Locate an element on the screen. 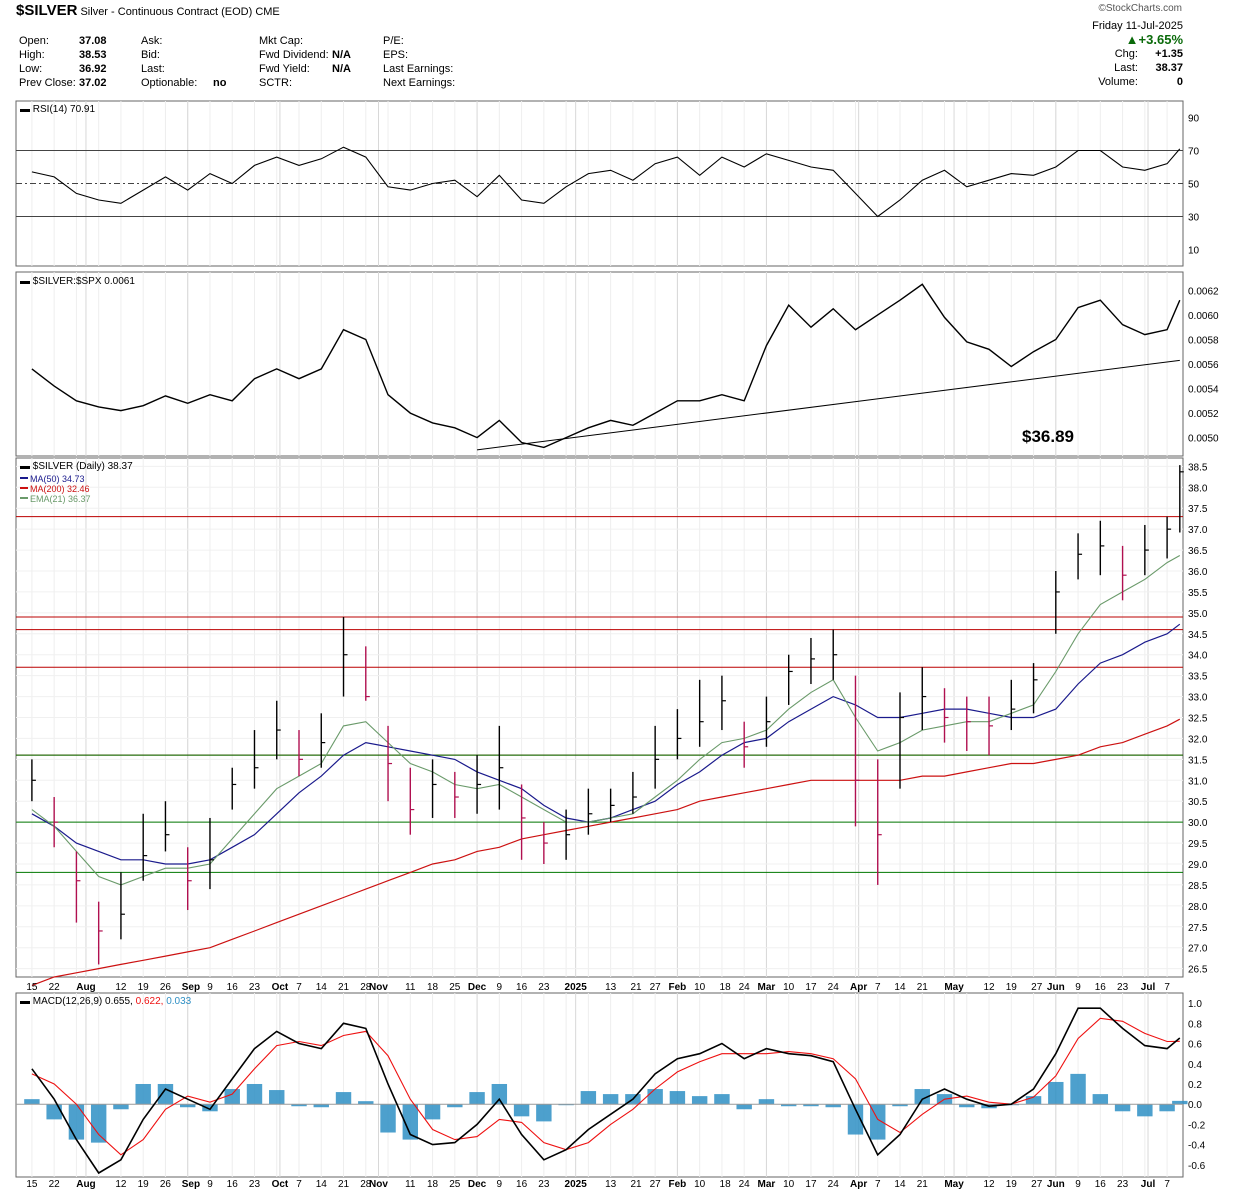  prev-close-label: Prev Close: is located at coordinates (47, 83).